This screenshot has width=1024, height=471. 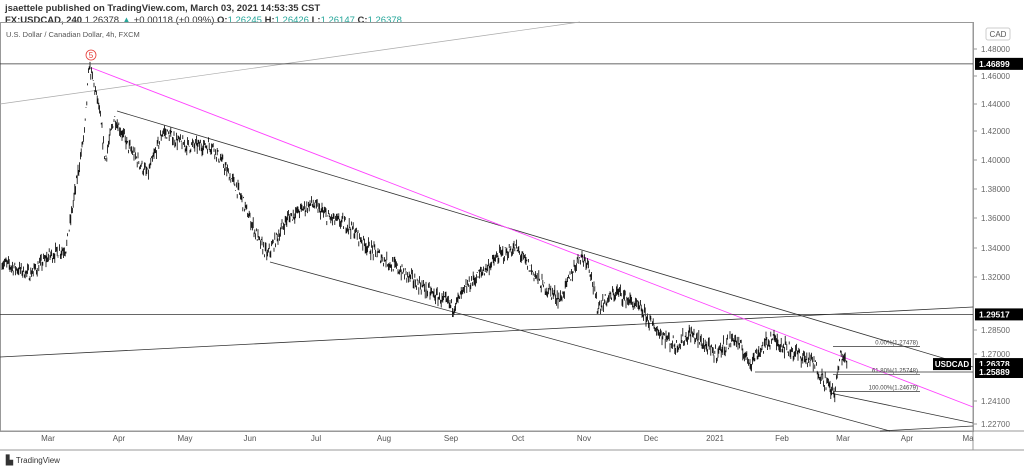 I want to click on rising-trendline, so click(x=487, y=332).